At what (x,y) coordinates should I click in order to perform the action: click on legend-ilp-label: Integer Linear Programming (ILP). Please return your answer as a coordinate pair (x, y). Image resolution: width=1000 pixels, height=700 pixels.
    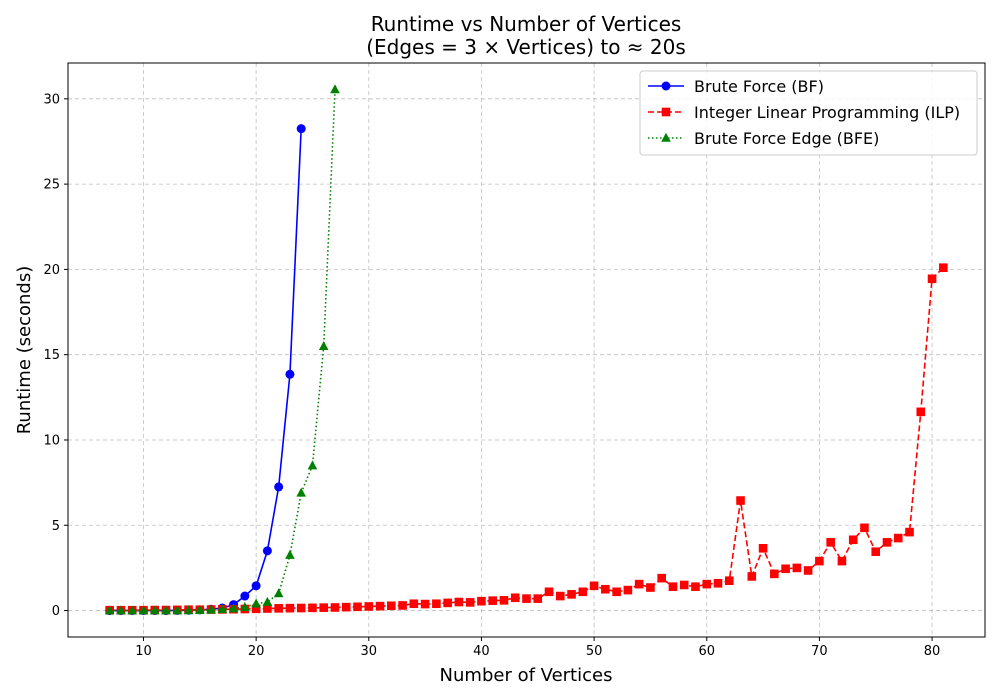
    Looking at the image, I should click on (827, 112).